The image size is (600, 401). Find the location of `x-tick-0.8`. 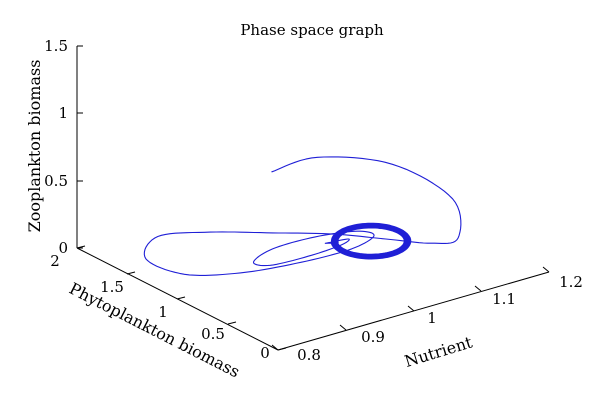

x-tick-0.8 is located at coordinates (275, 347).